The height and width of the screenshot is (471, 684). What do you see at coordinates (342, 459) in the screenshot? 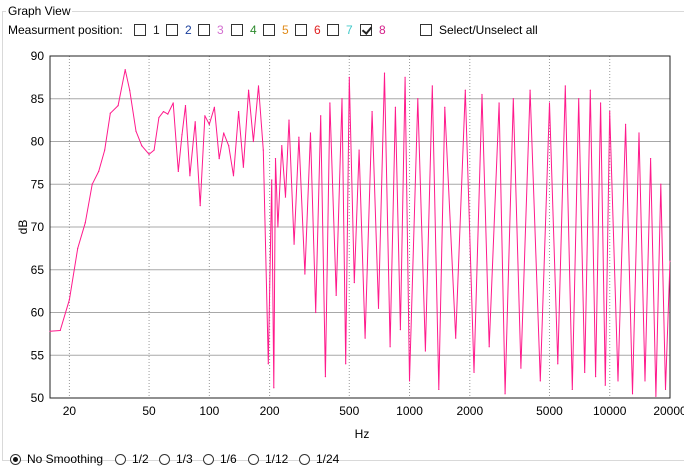
I see `smoothing-options: No Smoothing 1/2 1/3 1/6 1/12 1/24` at bounding box center [342, 459].